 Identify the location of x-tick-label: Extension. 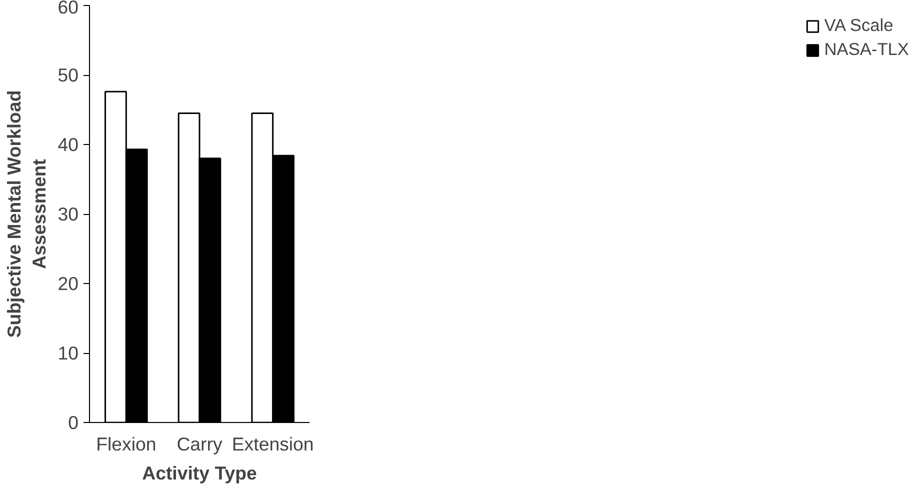
(273, 444).